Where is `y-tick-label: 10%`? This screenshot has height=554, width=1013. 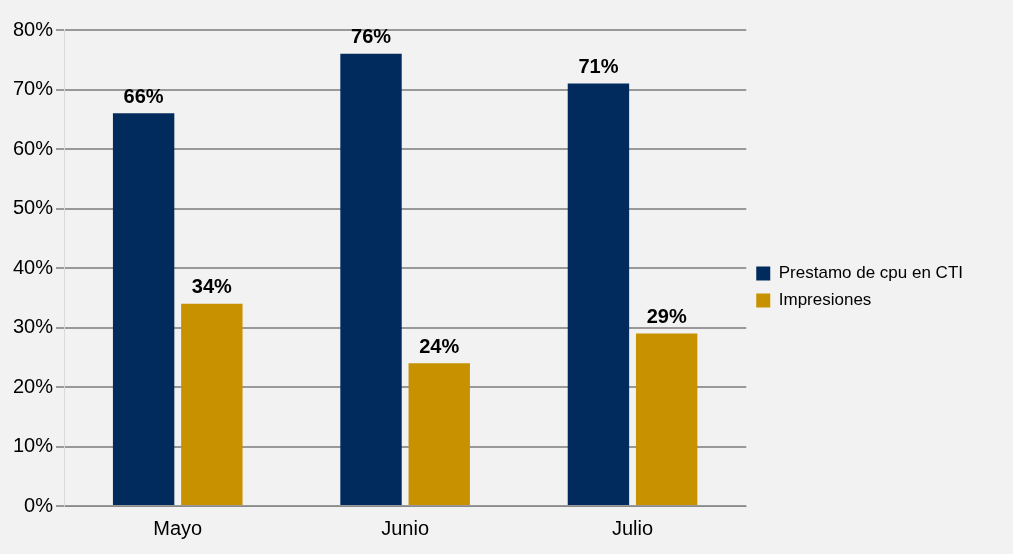 y-tick-label: 10% is located at coordinates (33, 445).